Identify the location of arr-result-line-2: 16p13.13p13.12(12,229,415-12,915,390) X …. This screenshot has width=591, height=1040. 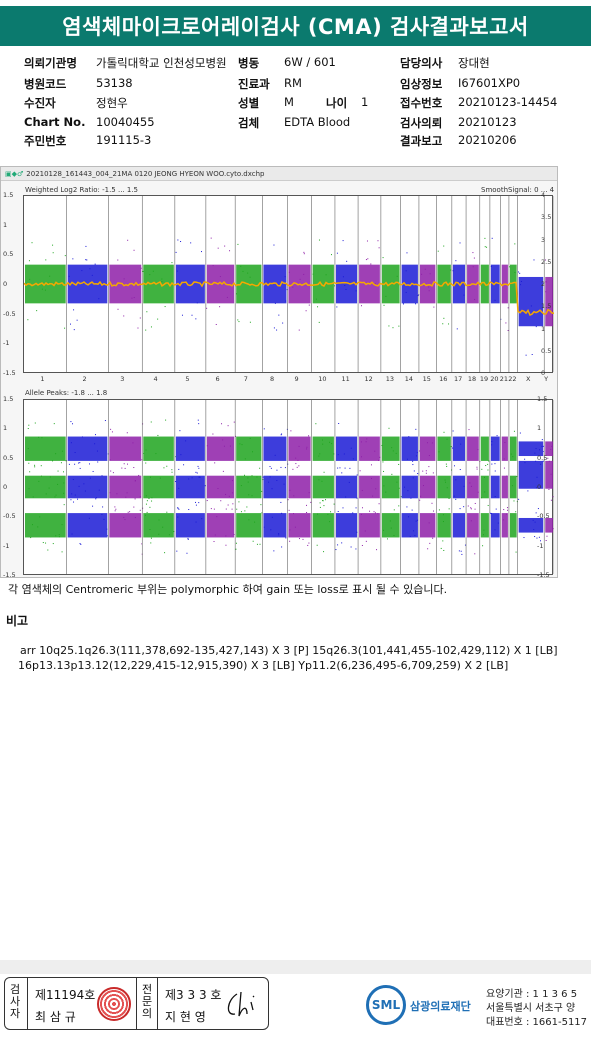
(263, 665).